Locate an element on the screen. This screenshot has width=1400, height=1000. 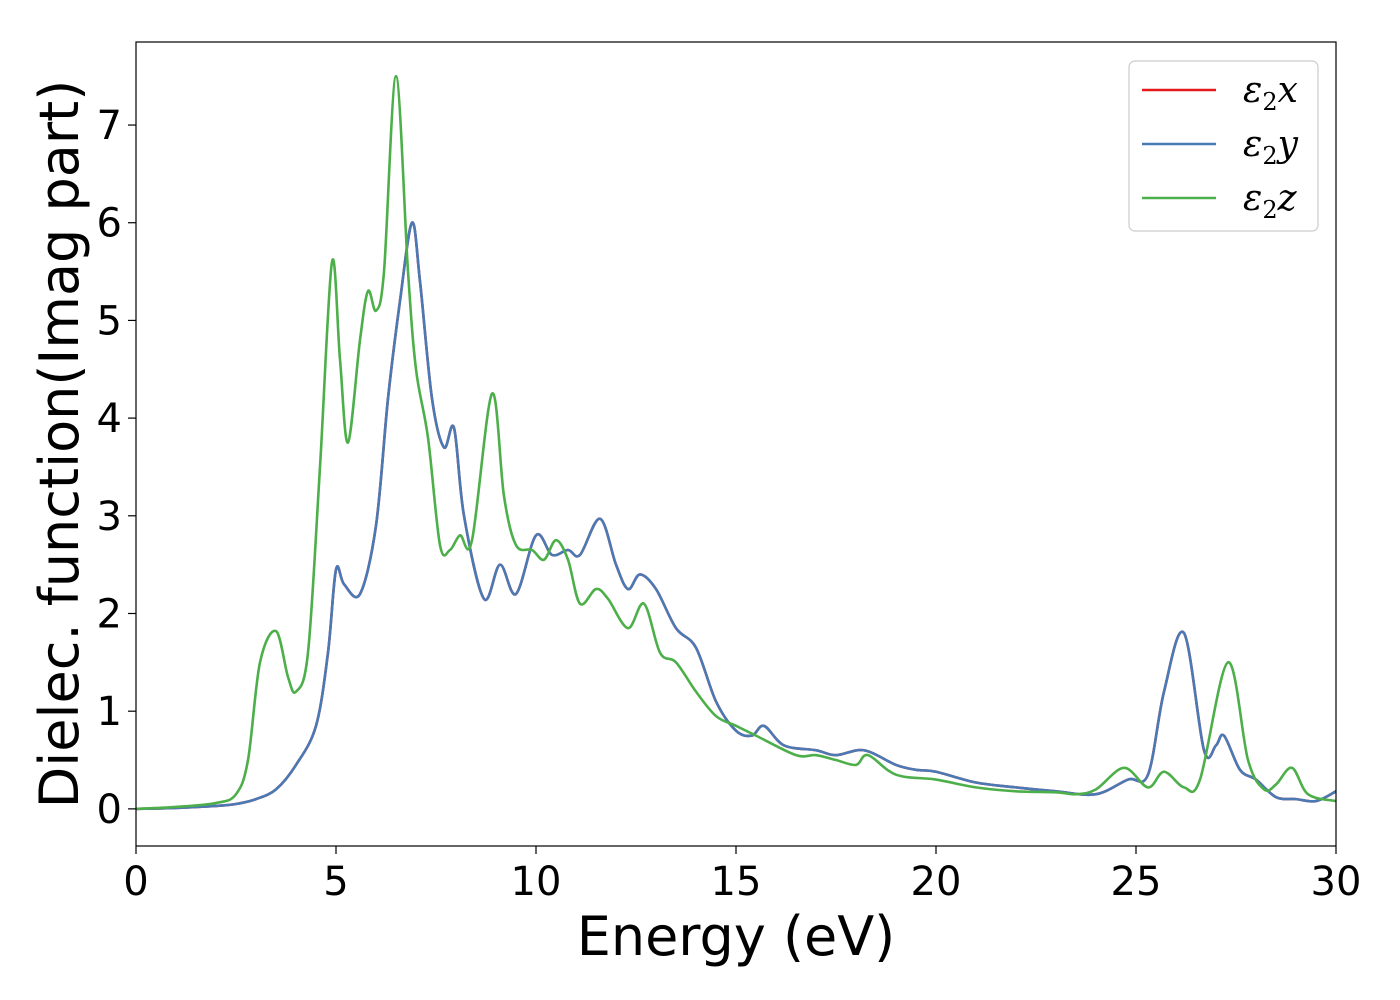
legend-label-z: ε2z is located at coordinates (1270, 201).